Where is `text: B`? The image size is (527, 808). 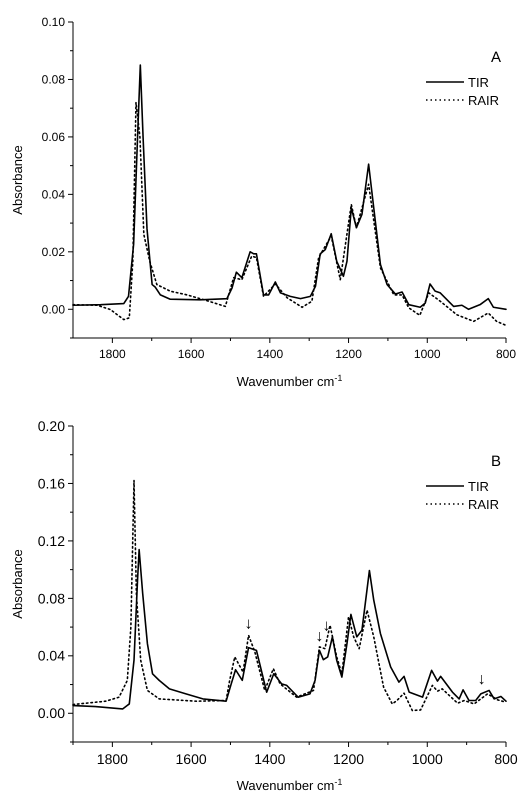 text: B is located at coordinates (496, 461).